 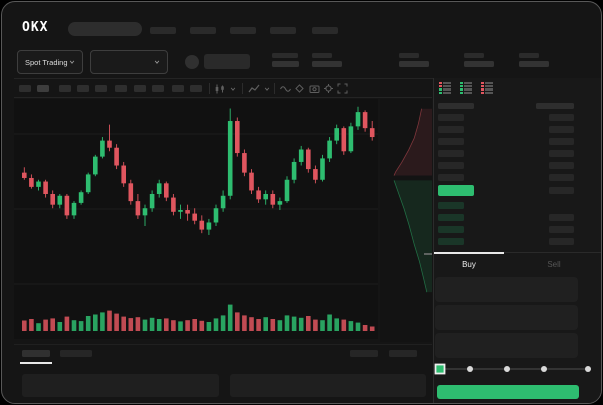 I want to click on open-orders-panel, so click(x=120, y=385).